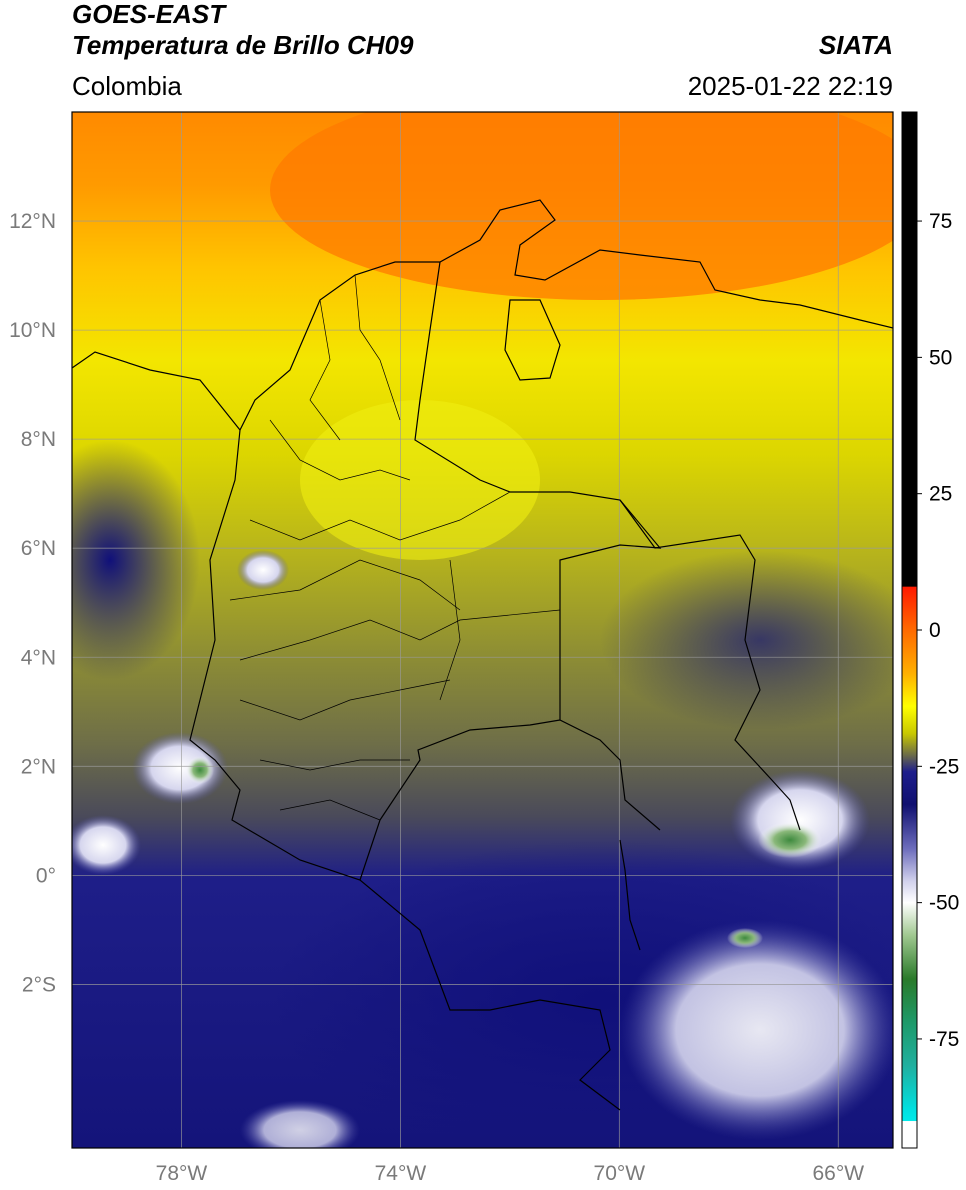 Image resolution: width=966 pixels, height=1190 pixels. What do you see at coordinates (944, 903) in the screenshot?
I see `colorbar-tick-label: -50` at bounding box center [944, 903].